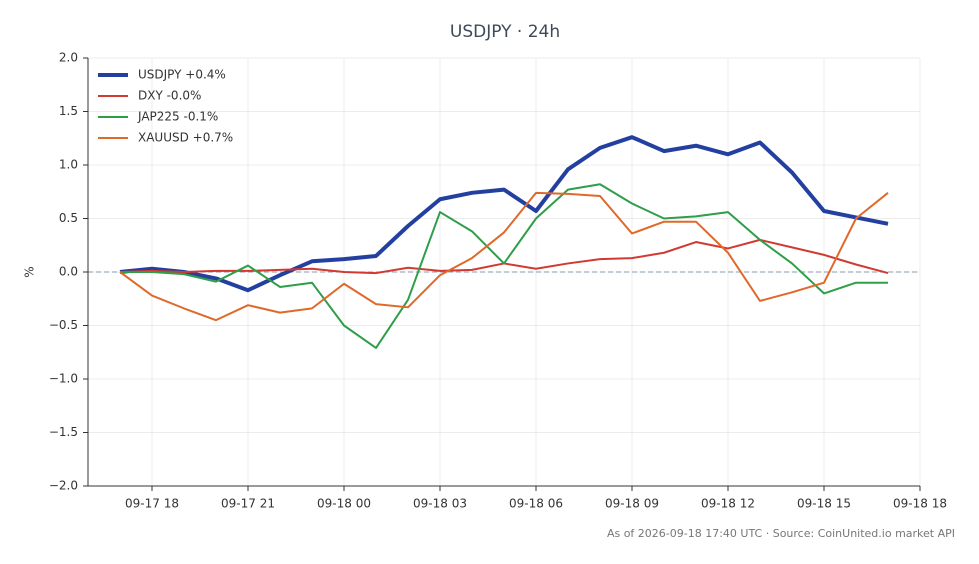  What do you see at coordinates (68, 58) in the screenshot?
I see `y-tick-label: 2.0` at bounding box center [68, 58].